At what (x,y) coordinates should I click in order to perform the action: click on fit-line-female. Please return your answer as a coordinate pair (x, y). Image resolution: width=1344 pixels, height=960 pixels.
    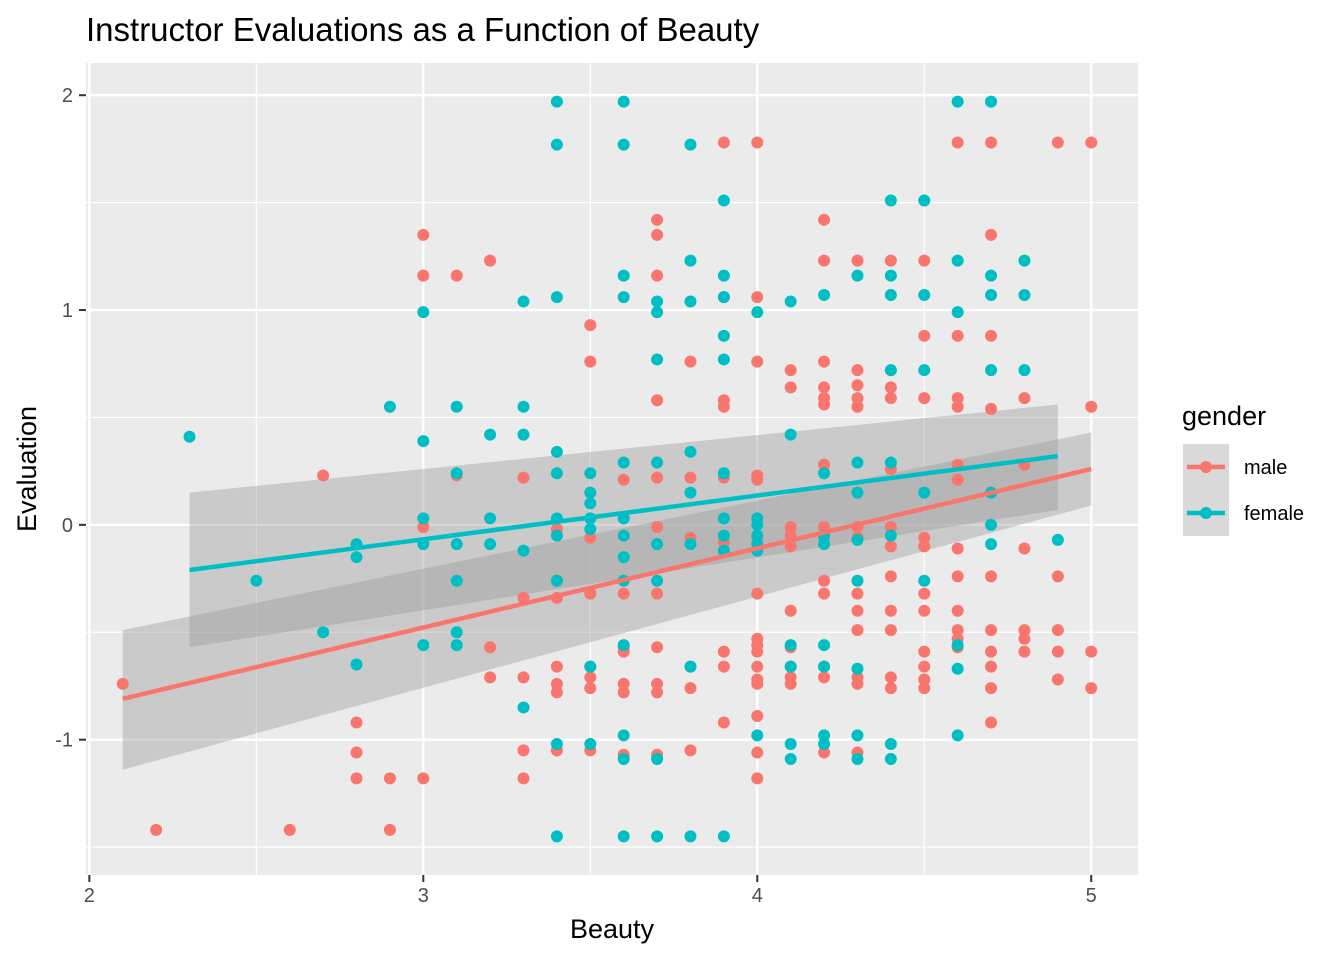
    Looking at the image, I should click on (624, 513).